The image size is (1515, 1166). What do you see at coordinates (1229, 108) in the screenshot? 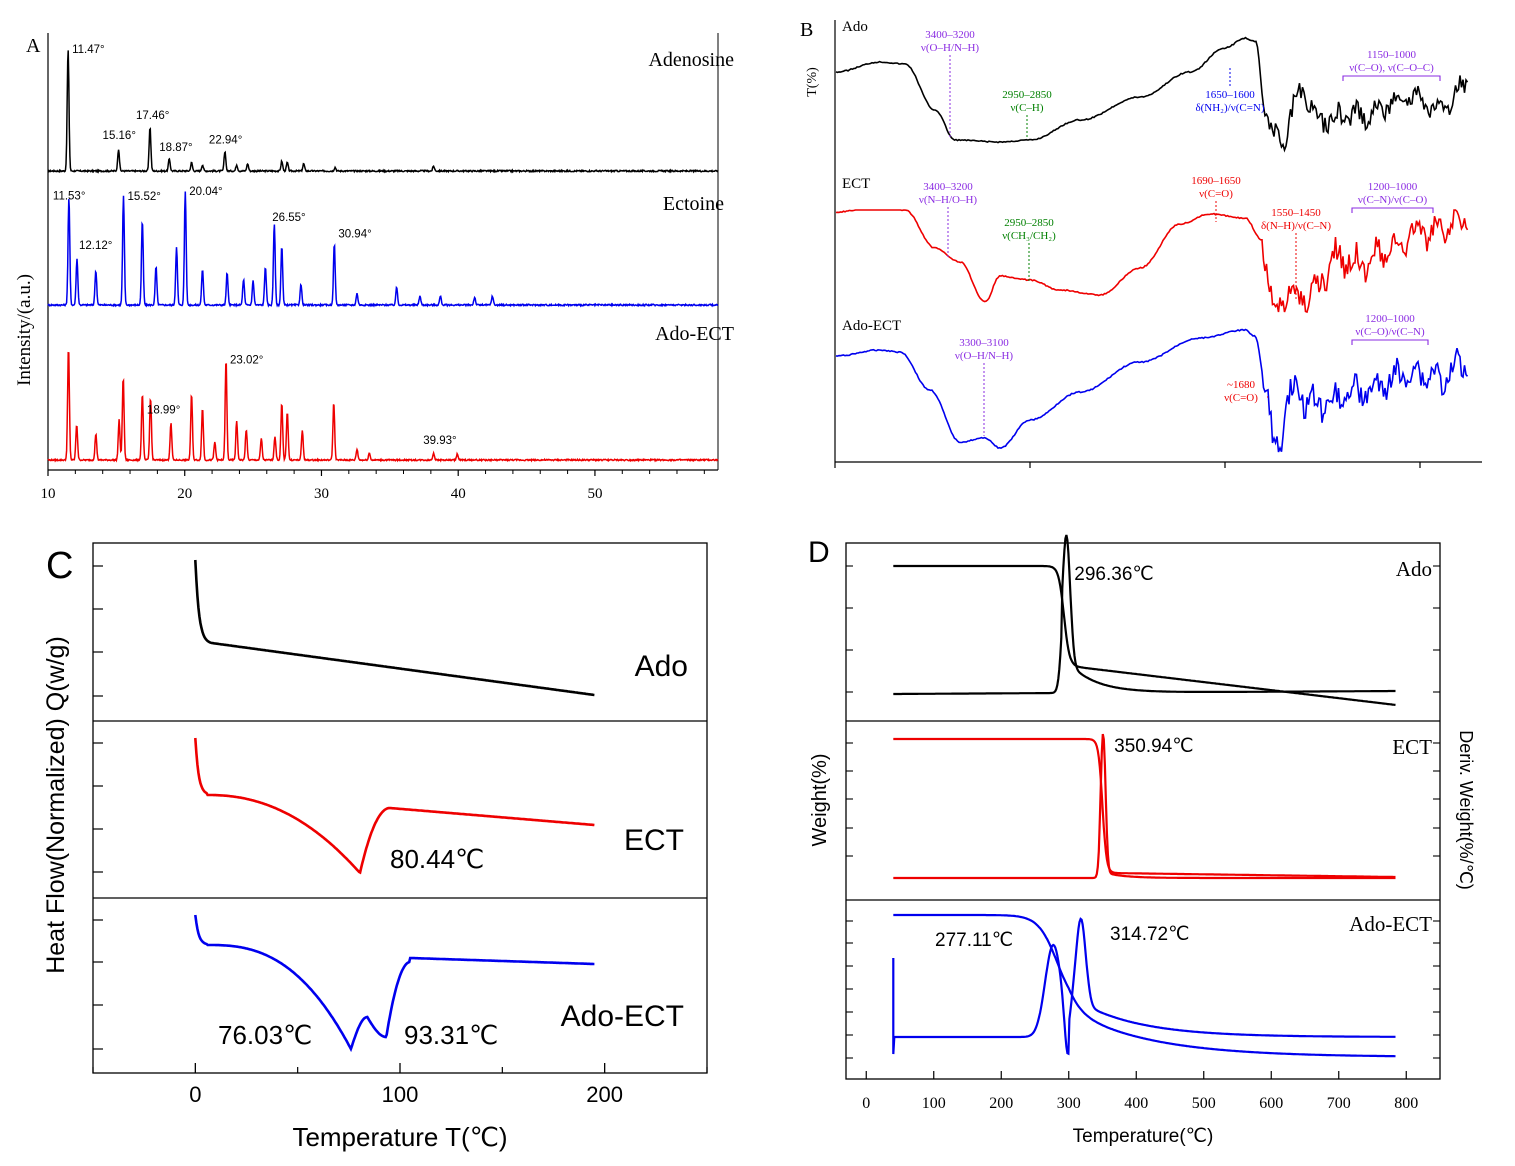
I see `panel-b-band-label: δ(NH₂)/ν(C=N)` at bounding box center [1229, 108].